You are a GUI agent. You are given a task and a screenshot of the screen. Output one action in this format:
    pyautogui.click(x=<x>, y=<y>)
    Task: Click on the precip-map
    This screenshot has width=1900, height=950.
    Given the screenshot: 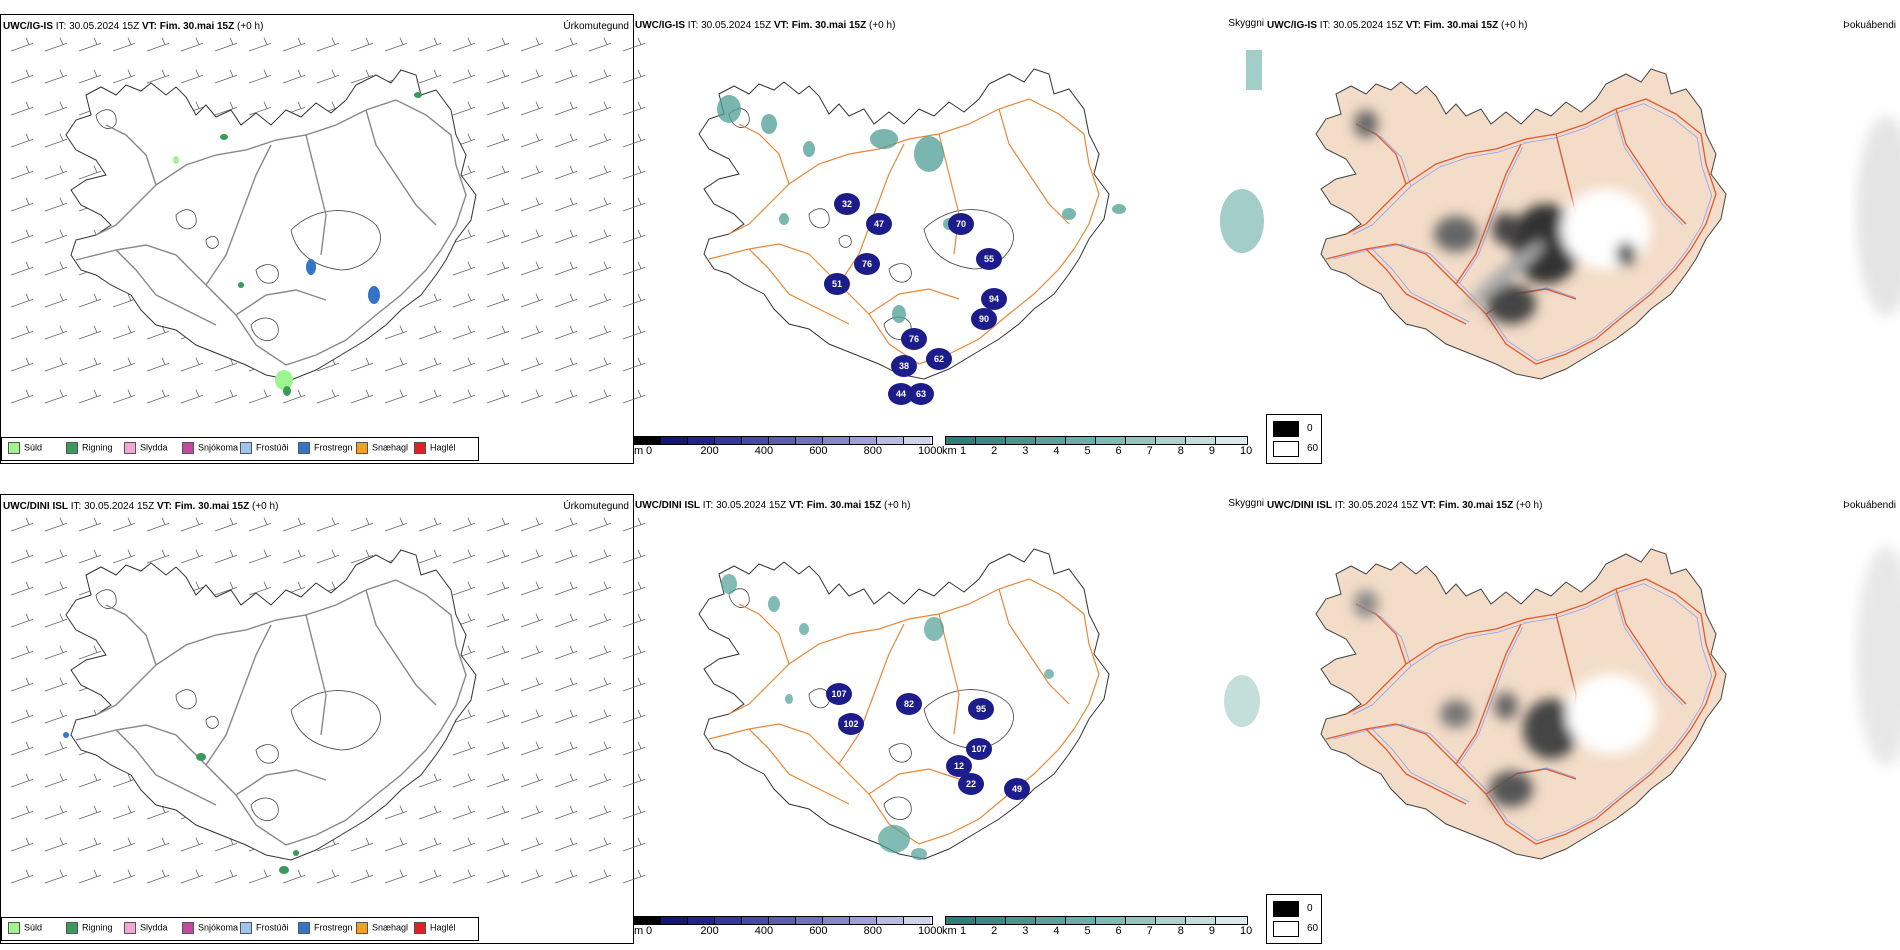 What is the action you would take?
    pyautogui.click(x=323, y=716)
    